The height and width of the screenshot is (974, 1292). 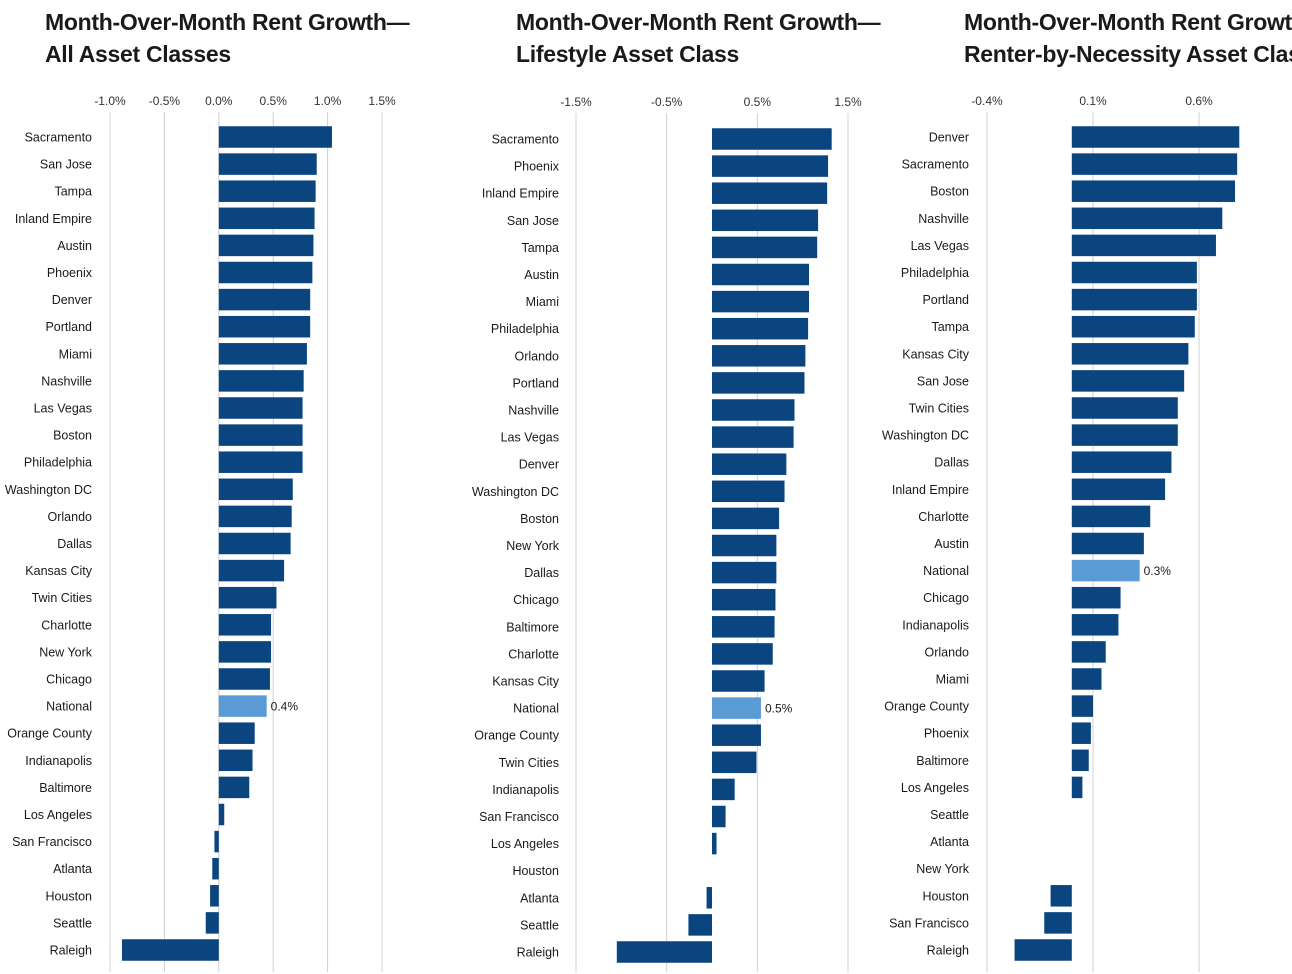 I want to click on bar-houston, so click(x=1061, y=896).